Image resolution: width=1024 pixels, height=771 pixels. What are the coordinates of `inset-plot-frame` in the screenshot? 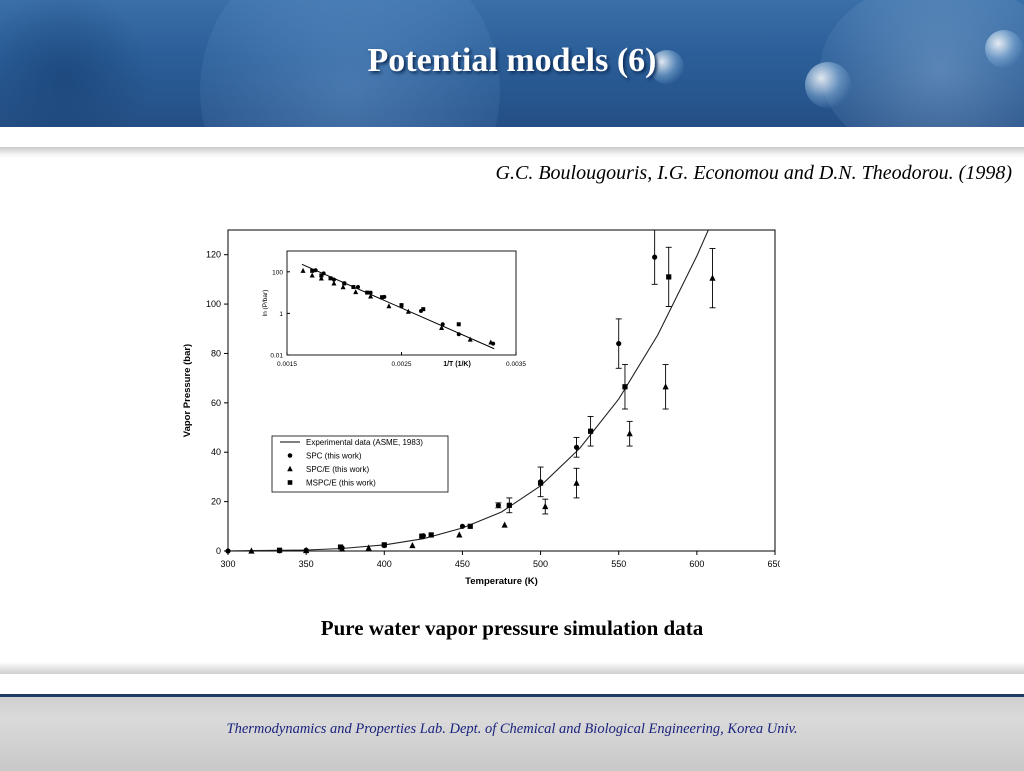 It's located at (401, 303).